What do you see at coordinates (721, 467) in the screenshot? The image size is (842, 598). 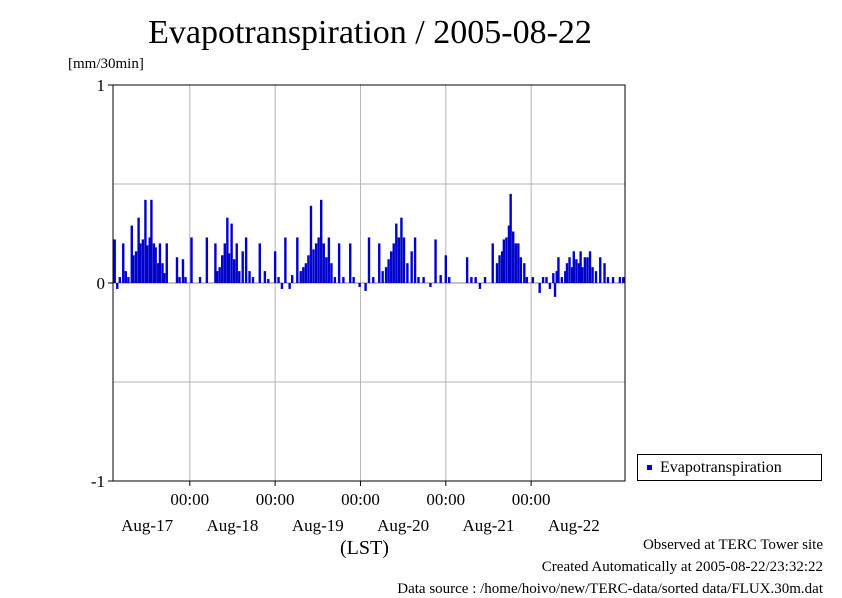 I see `legend-label: Evapotranspiration` at bounding box center [721, 467].